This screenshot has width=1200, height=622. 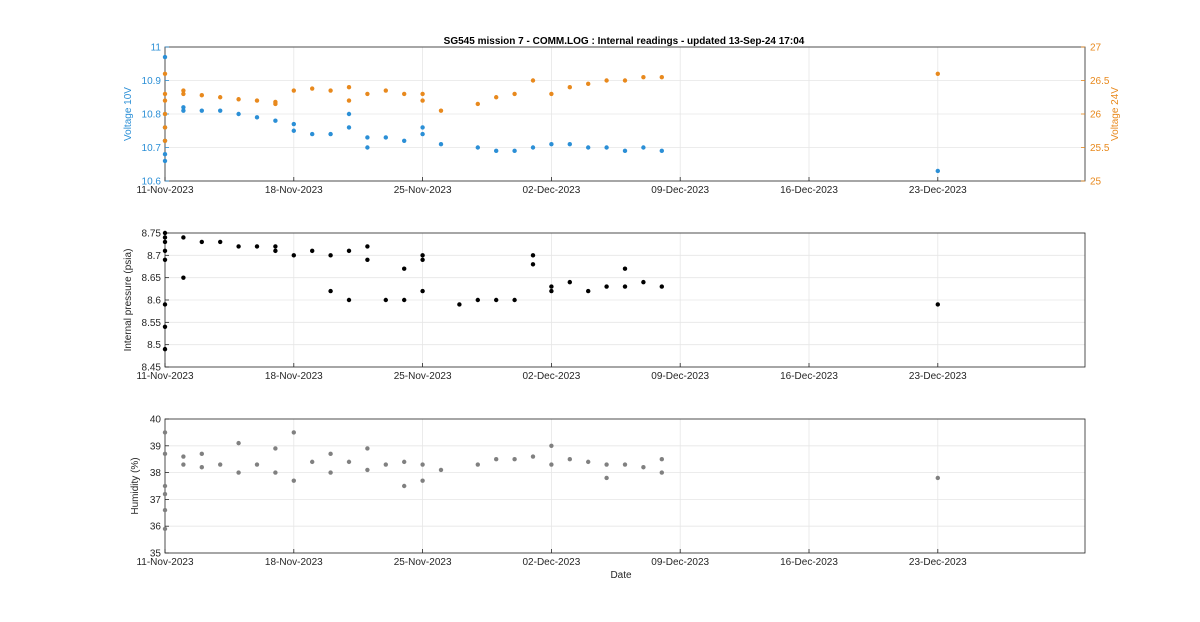 I want to click on y-right-tick-label: 25.5, so click(x=1100, y=148).